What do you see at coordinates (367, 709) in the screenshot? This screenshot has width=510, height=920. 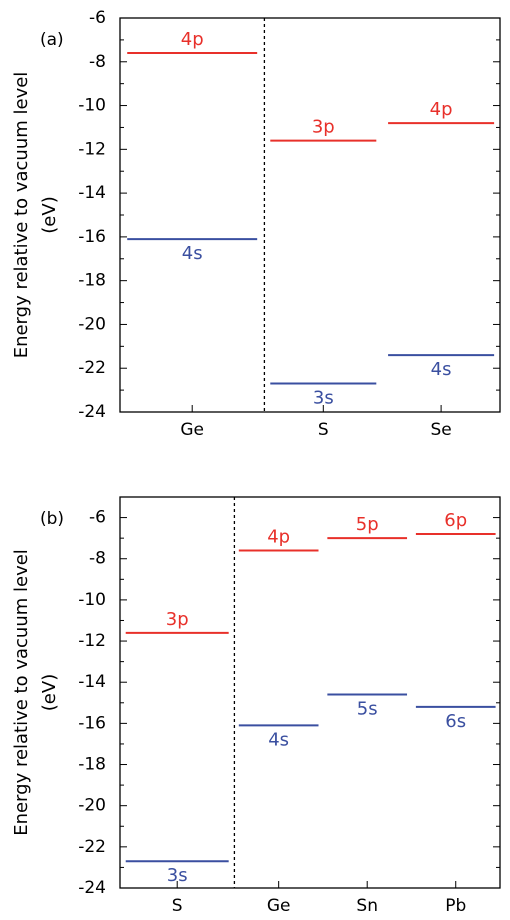 I see `level-label: 5s` at bounding box center [367, 709].